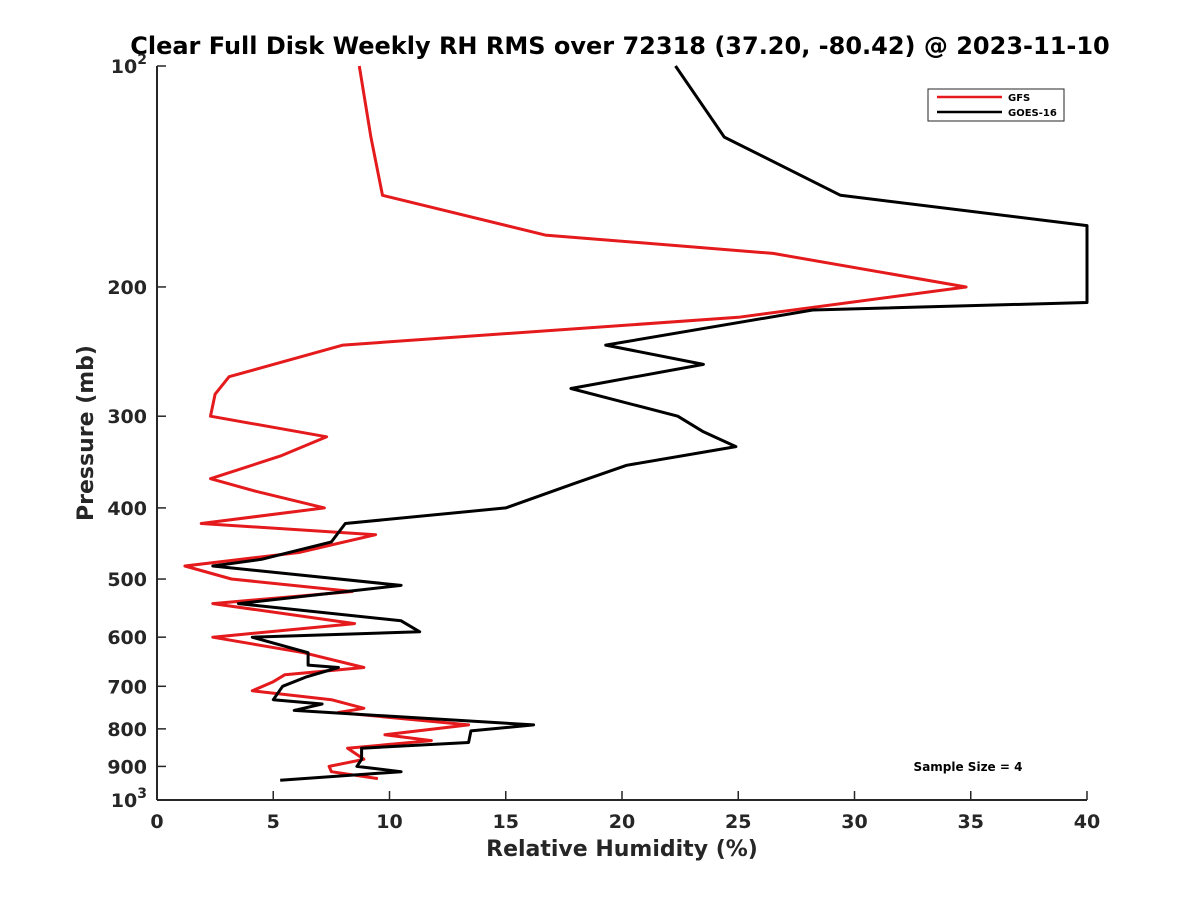 The height and width of the screenshot is (900, 1200). Describe the element at coordinates (968, 767) in the screenshot. I see `sample-size-annotation: Sample Size = 4` at that location.